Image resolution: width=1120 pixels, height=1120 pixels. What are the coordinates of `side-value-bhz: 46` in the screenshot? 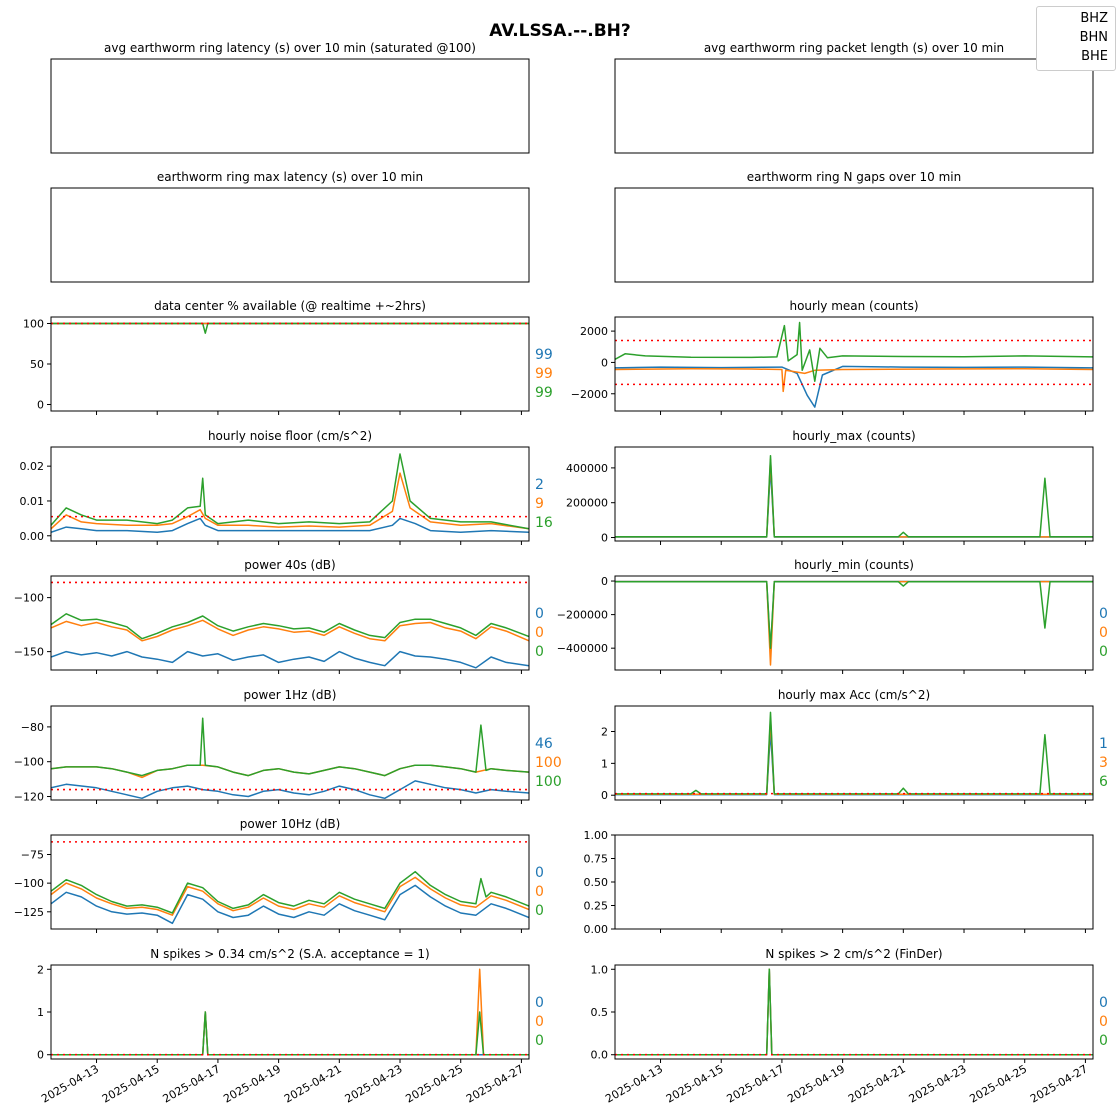 It's located at (544, 744).